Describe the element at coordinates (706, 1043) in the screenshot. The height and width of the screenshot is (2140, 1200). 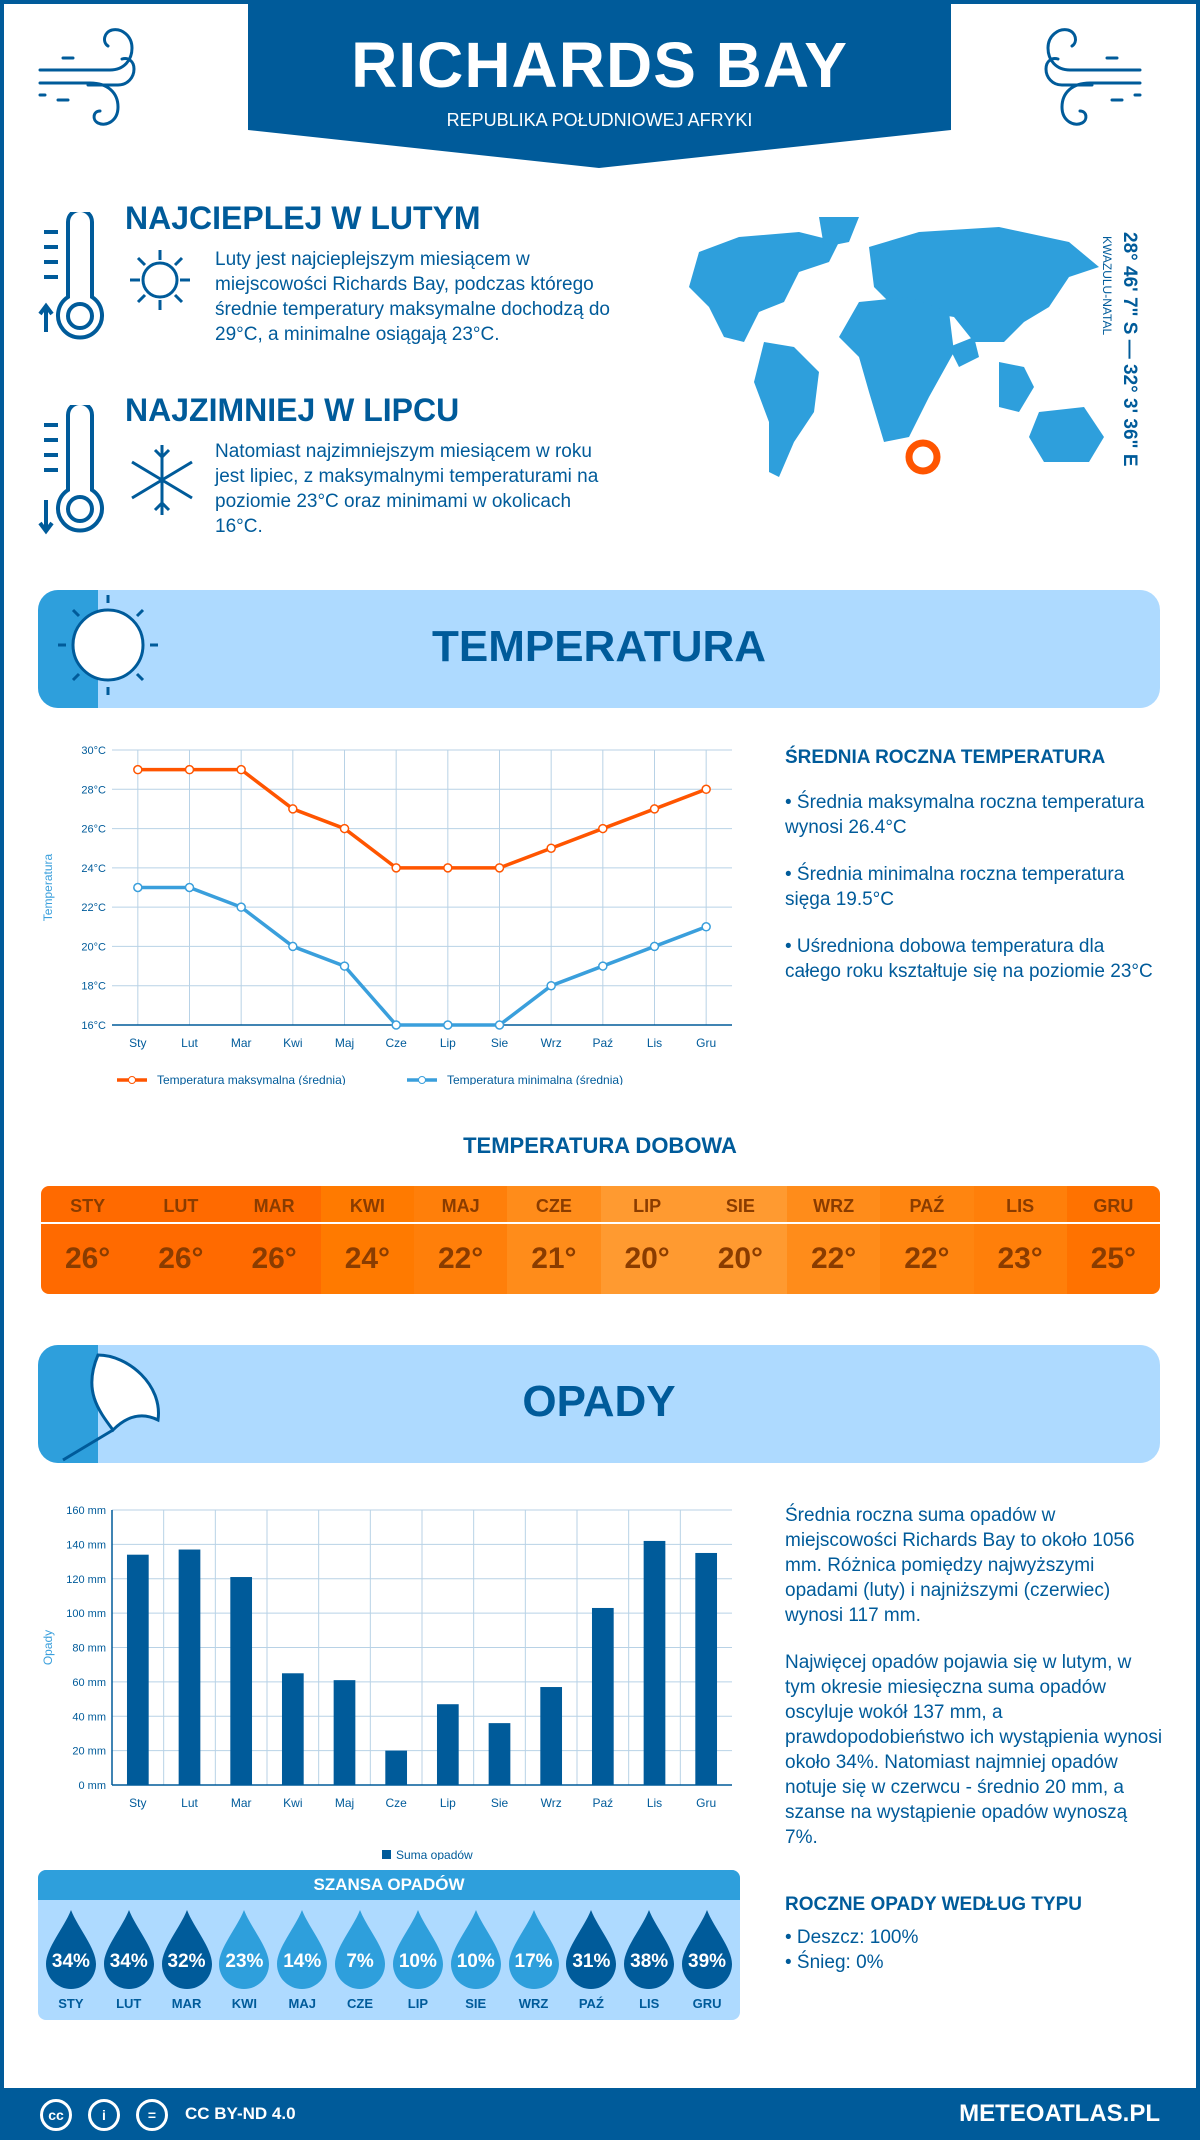
I see `x-tick-label: Gru` at that location.